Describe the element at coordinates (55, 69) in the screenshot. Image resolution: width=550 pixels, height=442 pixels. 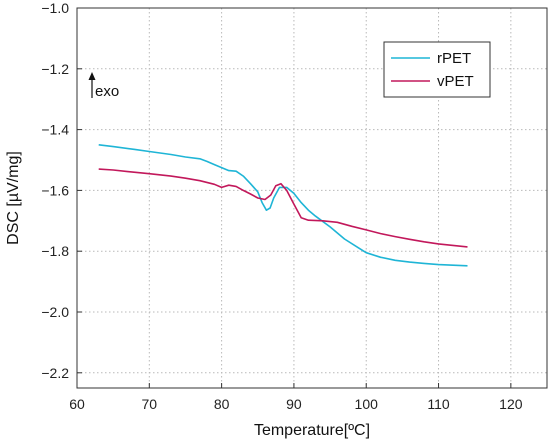
I see `y-tick-label: −1.2` at that location.